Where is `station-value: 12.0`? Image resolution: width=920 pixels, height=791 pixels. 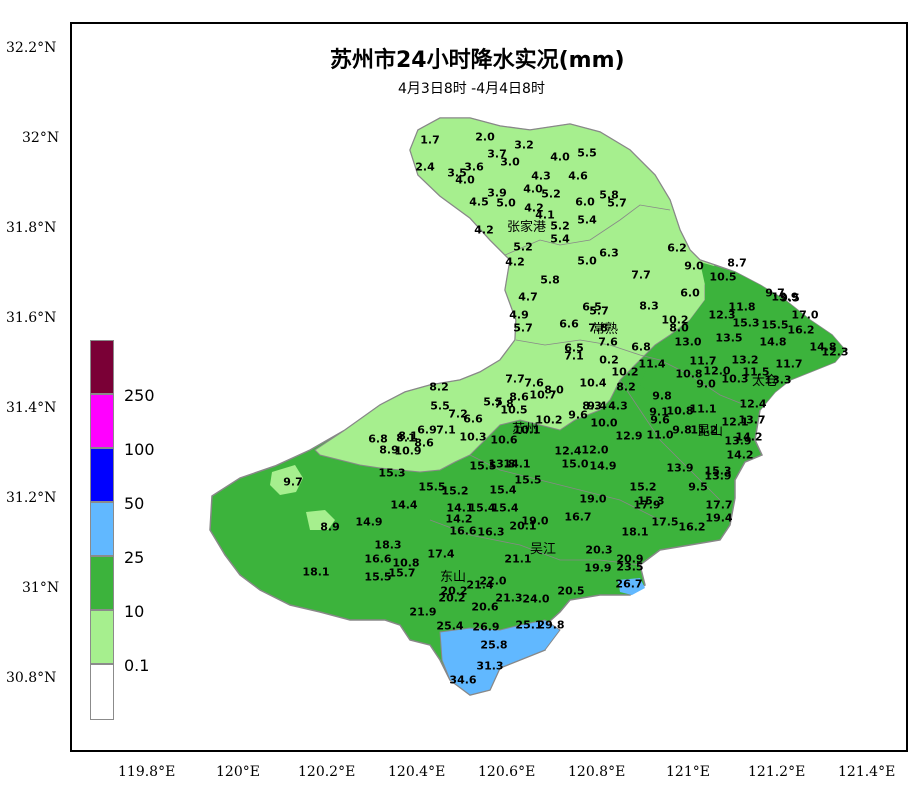
station-value: 12.0 is located at coordinates (594, 450).